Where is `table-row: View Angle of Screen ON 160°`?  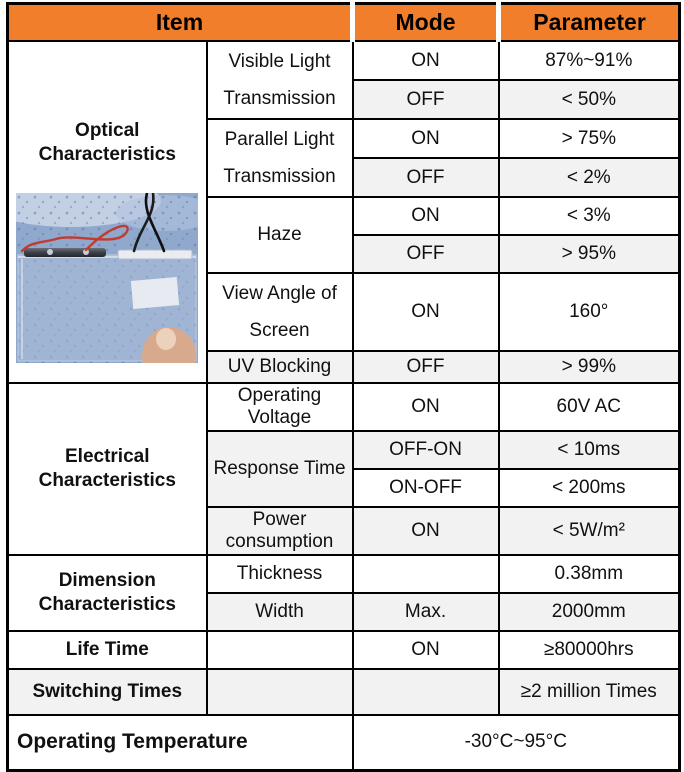
table-row: View Angle of Screen ON 160° is located at coordinates (344, 312).